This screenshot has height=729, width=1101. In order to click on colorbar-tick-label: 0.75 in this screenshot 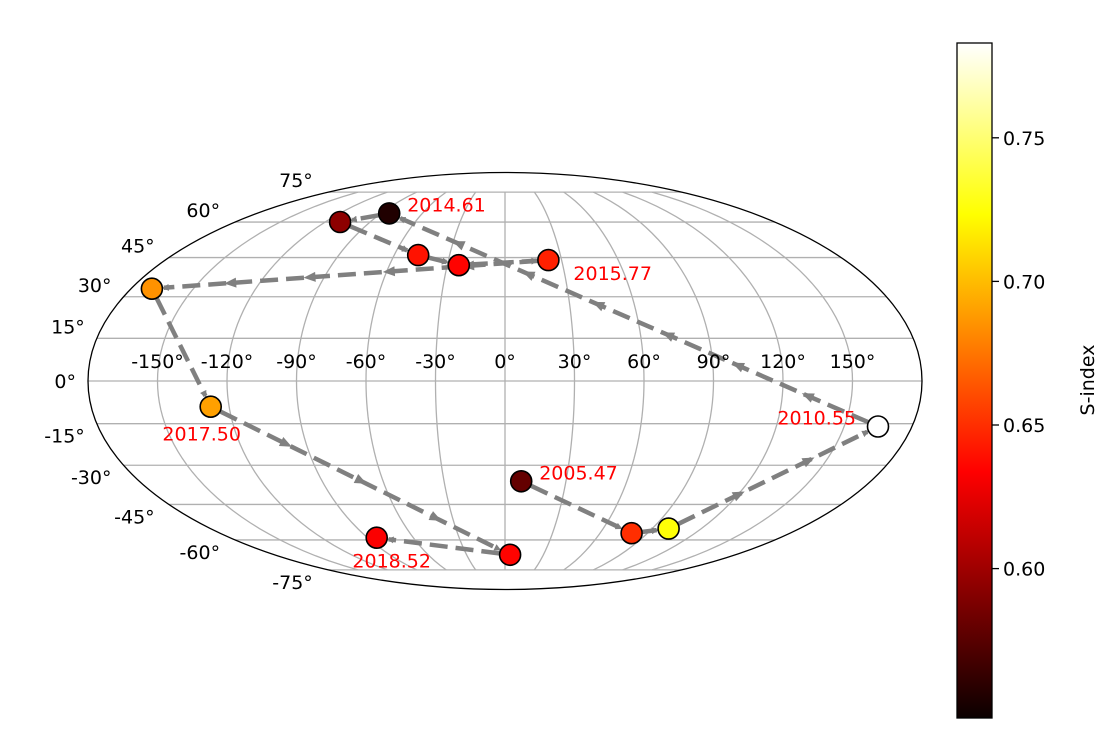, I will do `click(1024, 139)`.